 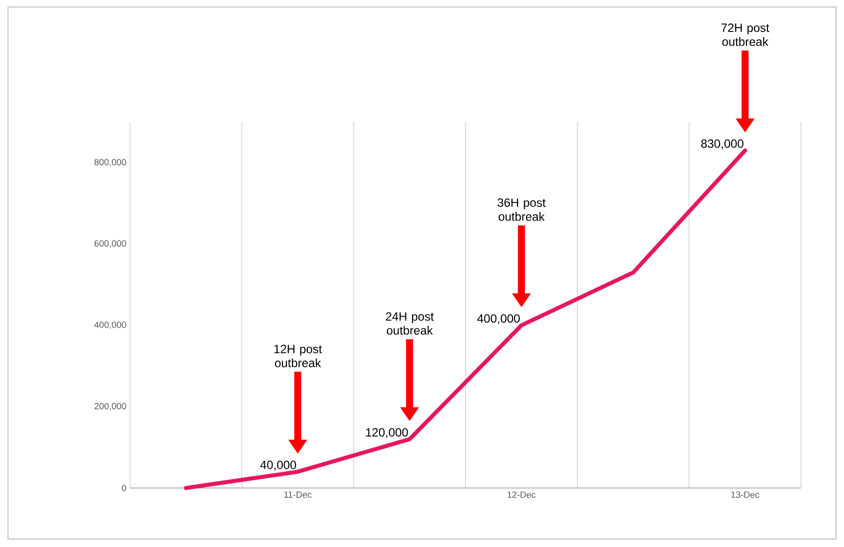 What do you see at coordinates (722, 144) in the screenshot?
I see `data-label: 830,000` at bounding box center [722, 144].